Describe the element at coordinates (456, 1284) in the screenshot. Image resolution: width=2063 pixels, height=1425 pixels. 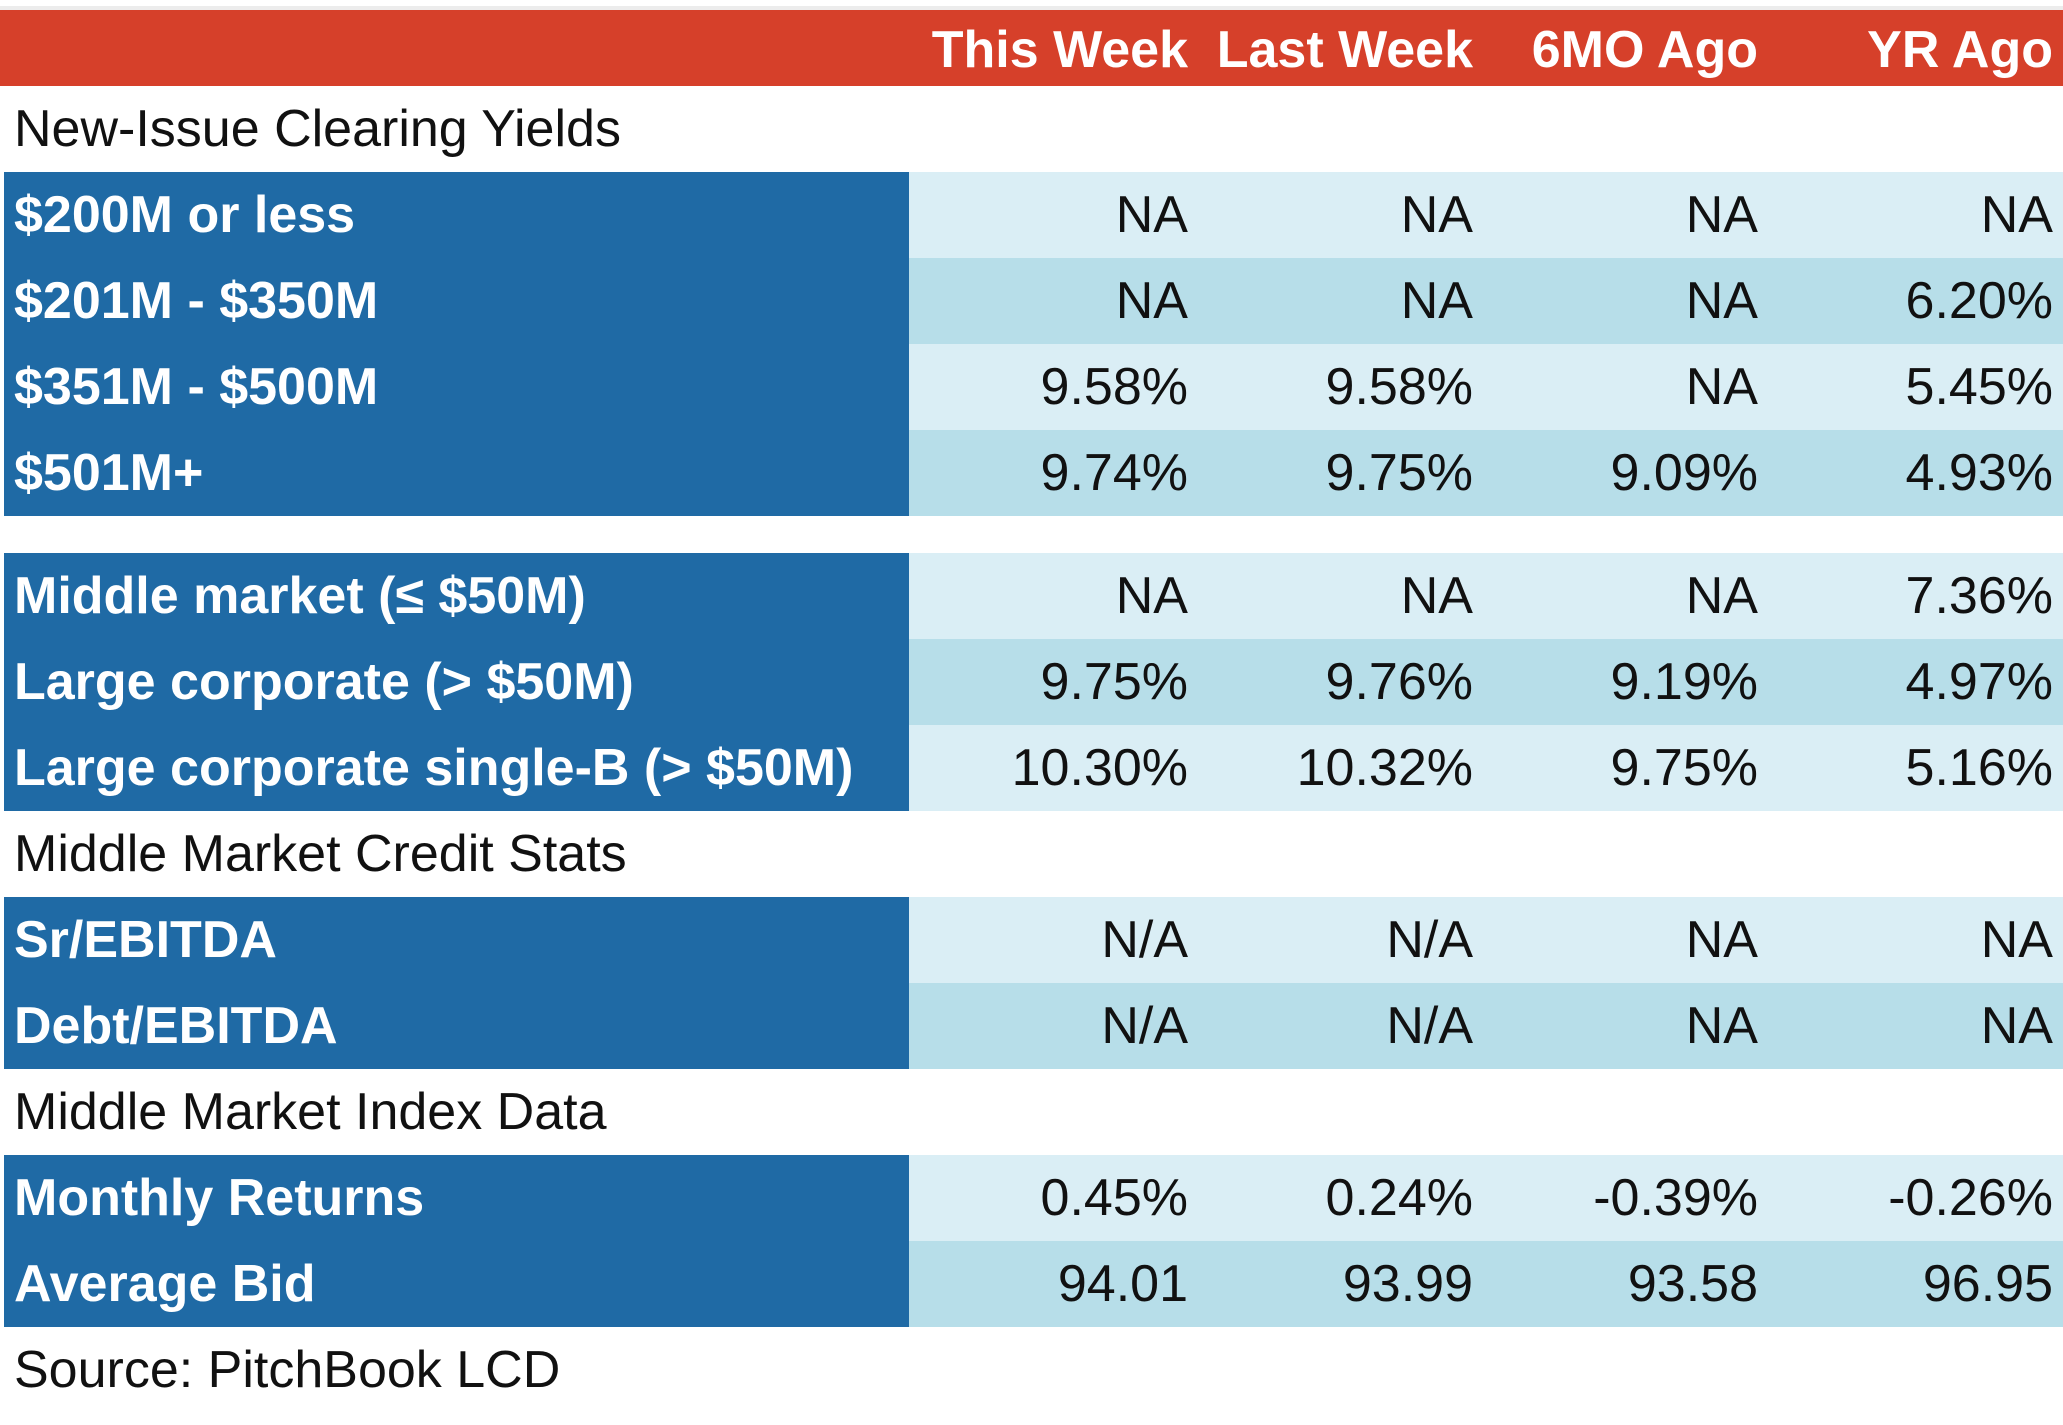
I see `row-label: Average Bid` at that location.